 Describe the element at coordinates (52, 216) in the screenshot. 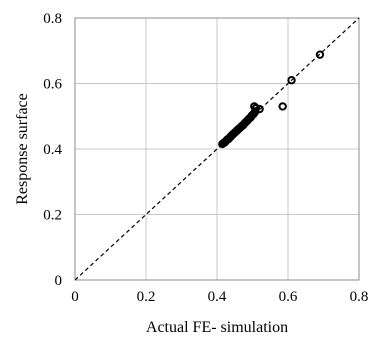

I see `y-tick-label: 0.2` at that location.